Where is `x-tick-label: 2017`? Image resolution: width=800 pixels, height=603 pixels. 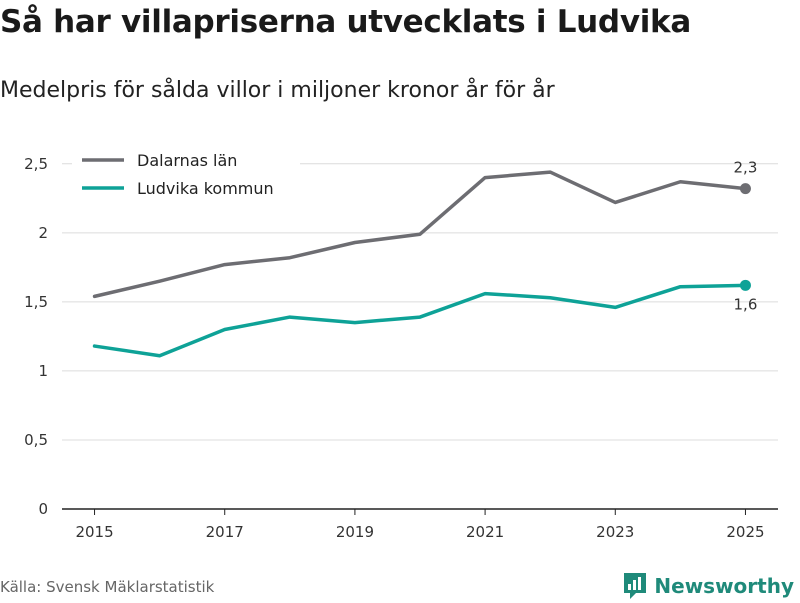
x-tick-label: 2017 is located at coordinates (225, 532).